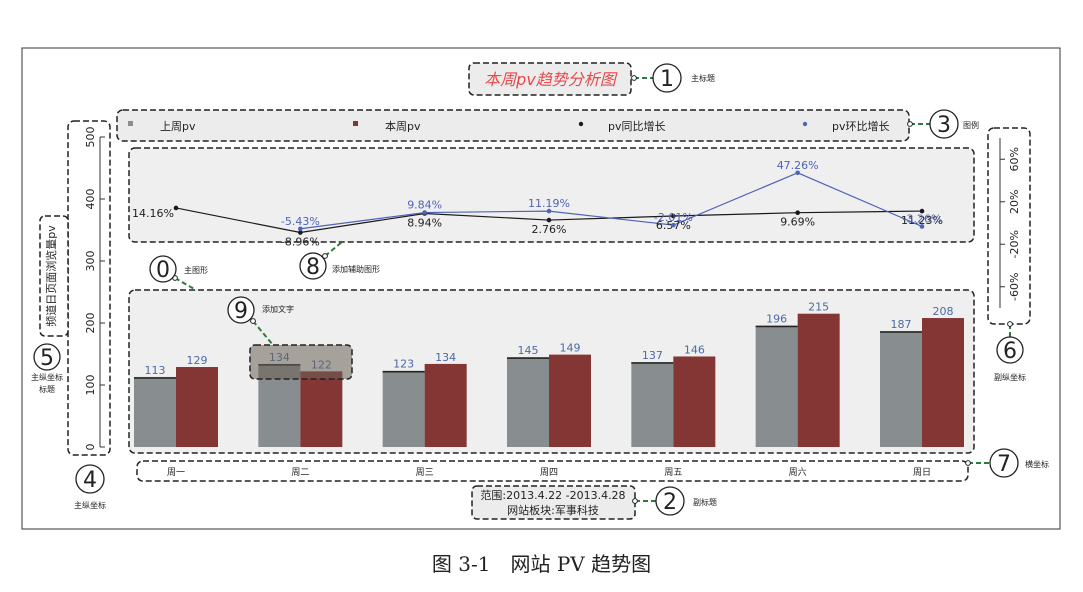  Describe the element at coordinates (445, 357) in the screenshot. I see `bar-value-label: 134` at that location.